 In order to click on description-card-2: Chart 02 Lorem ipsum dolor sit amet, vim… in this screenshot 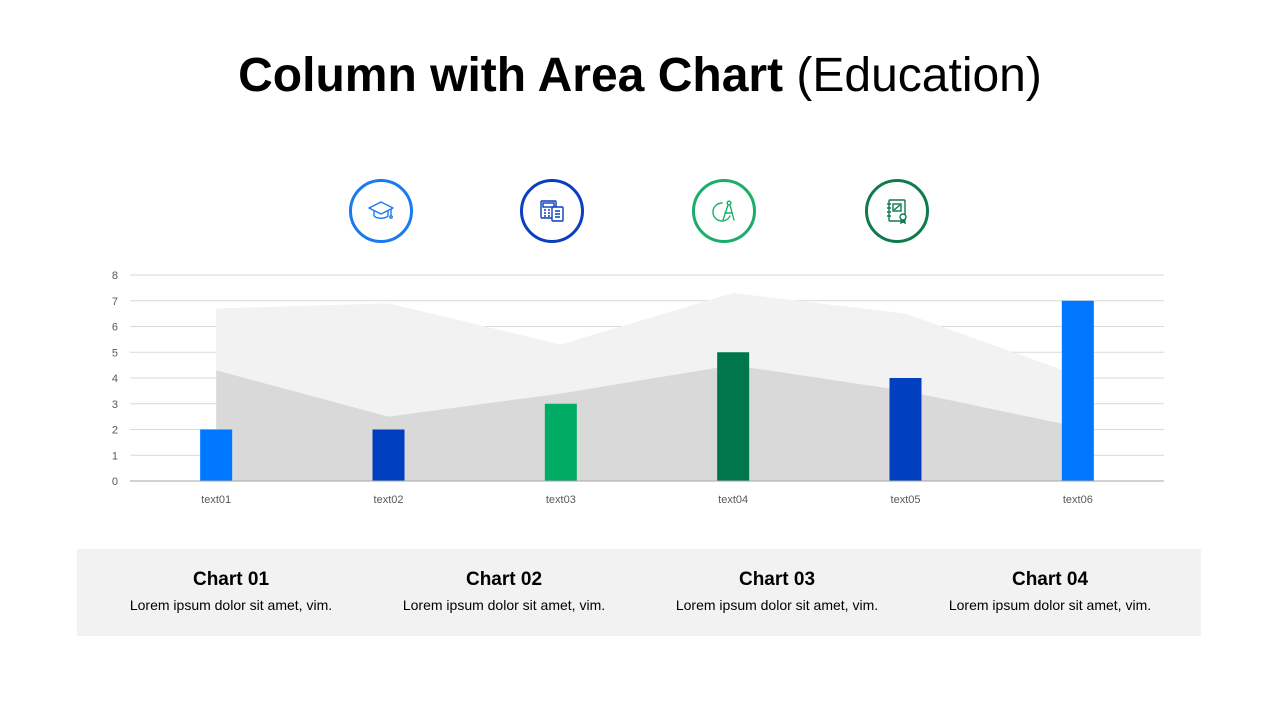, I will do `click(504, 591)`.